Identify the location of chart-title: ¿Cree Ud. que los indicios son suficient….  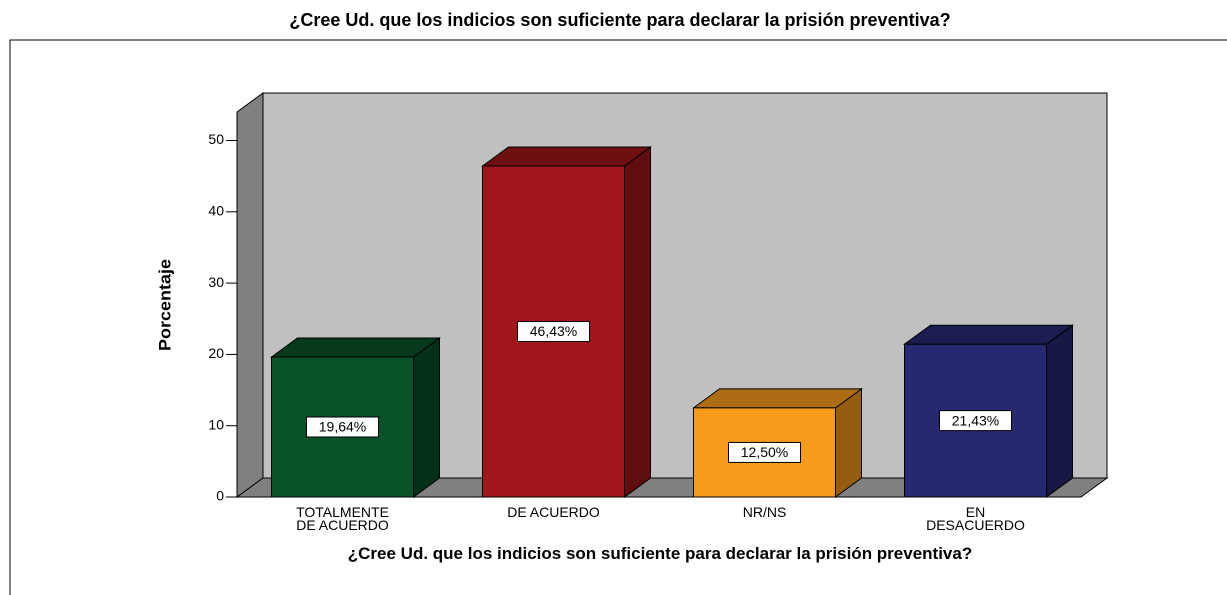
(619, 20).